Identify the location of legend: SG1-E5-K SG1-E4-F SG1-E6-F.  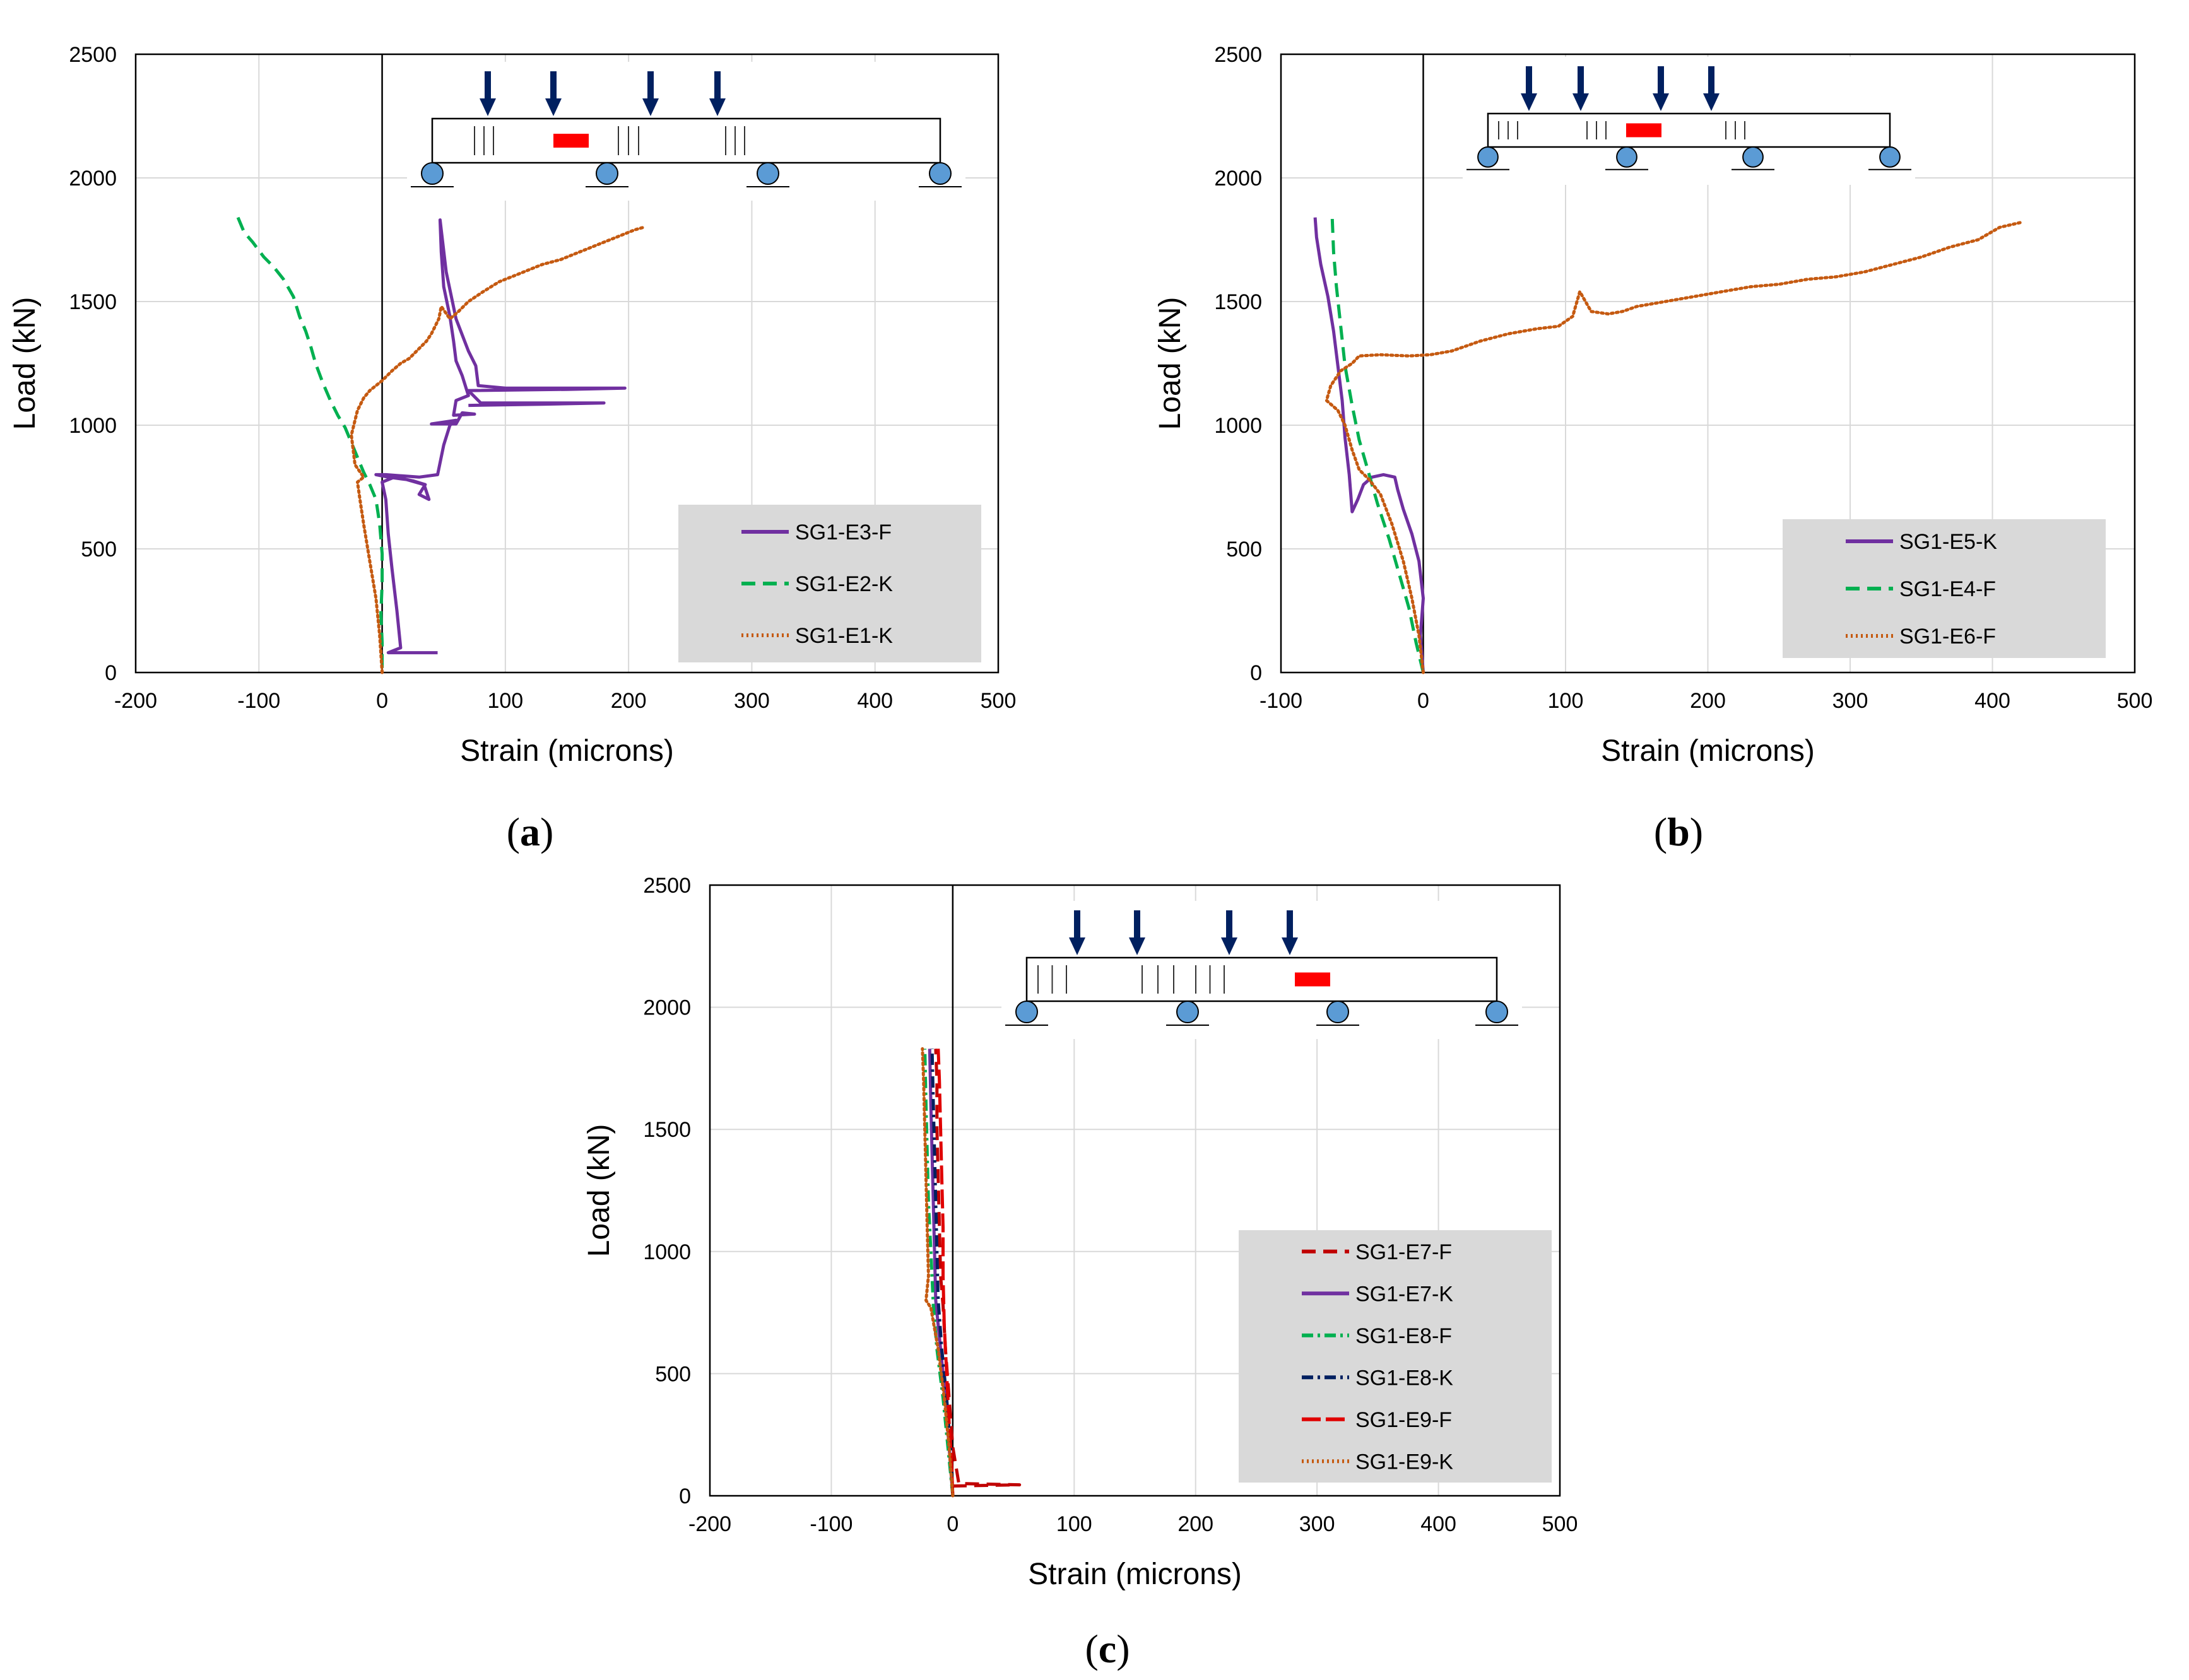
(1944, 588).